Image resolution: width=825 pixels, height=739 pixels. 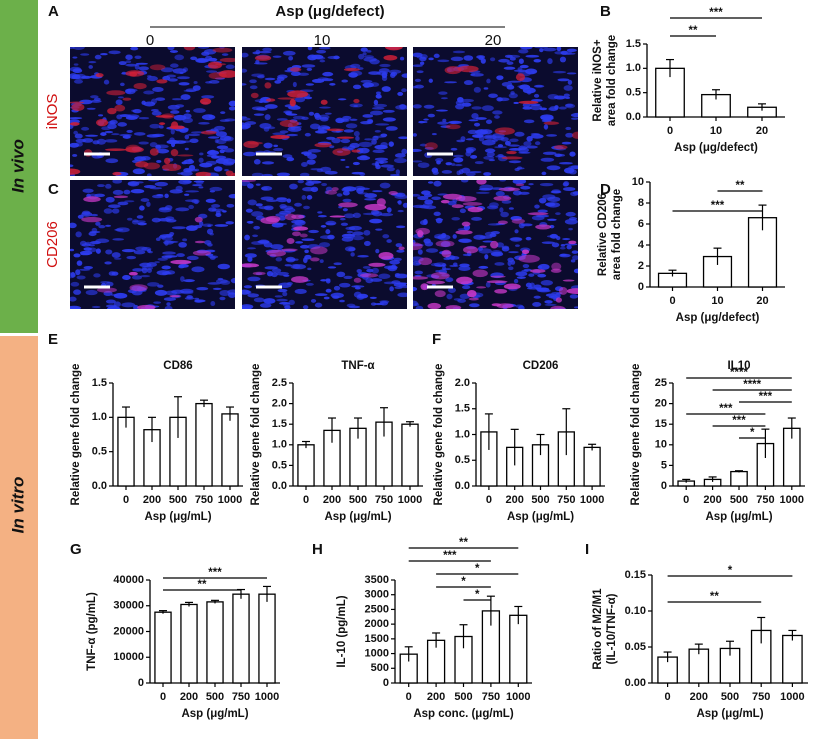 What do you see at coordinates (462, 434) in the screenshot?
I see `y-tick-label: 1.0` at bounding box center [462, 434].